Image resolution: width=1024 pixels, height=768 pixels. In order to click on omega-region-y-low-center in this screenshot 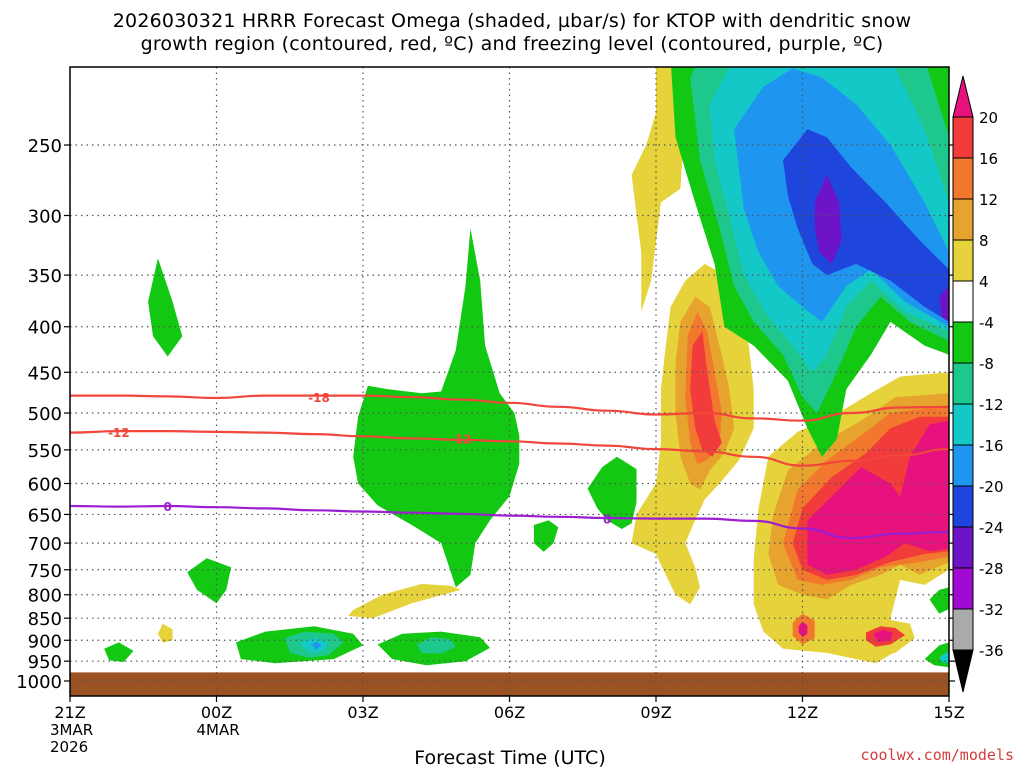, I will do `click(404, 601)`.